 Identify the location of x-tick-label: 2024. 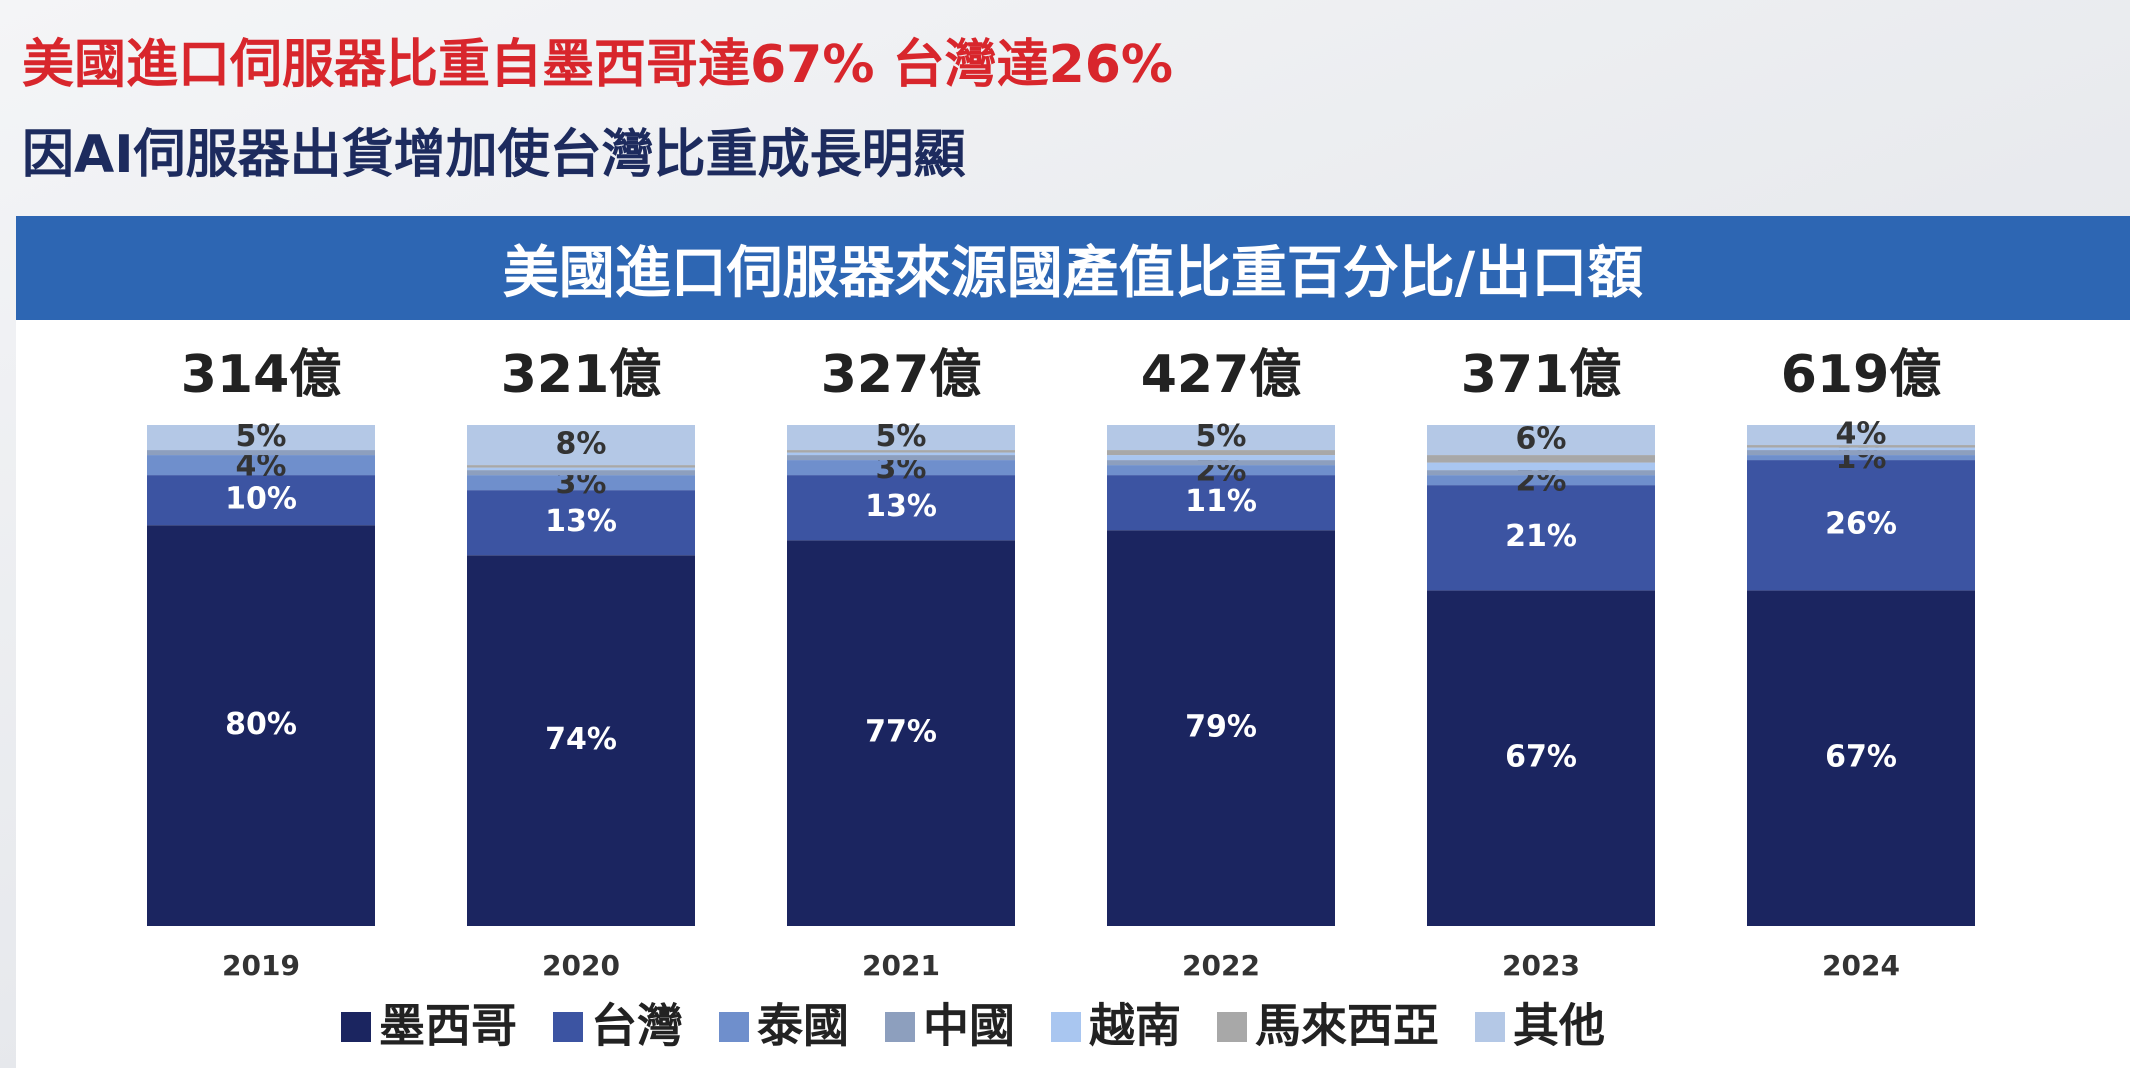
(1861, 965).